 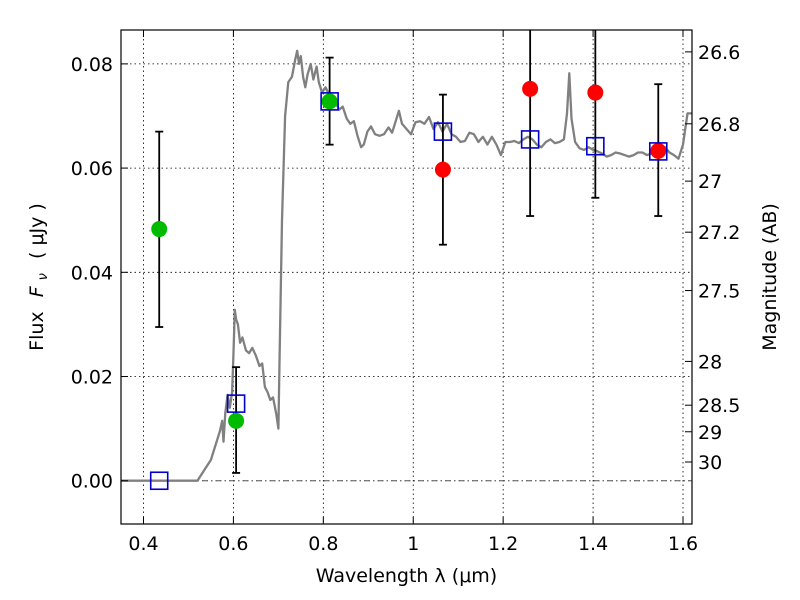 I want to click on y-tick-label: 0.04, so click(x=92, y=273).